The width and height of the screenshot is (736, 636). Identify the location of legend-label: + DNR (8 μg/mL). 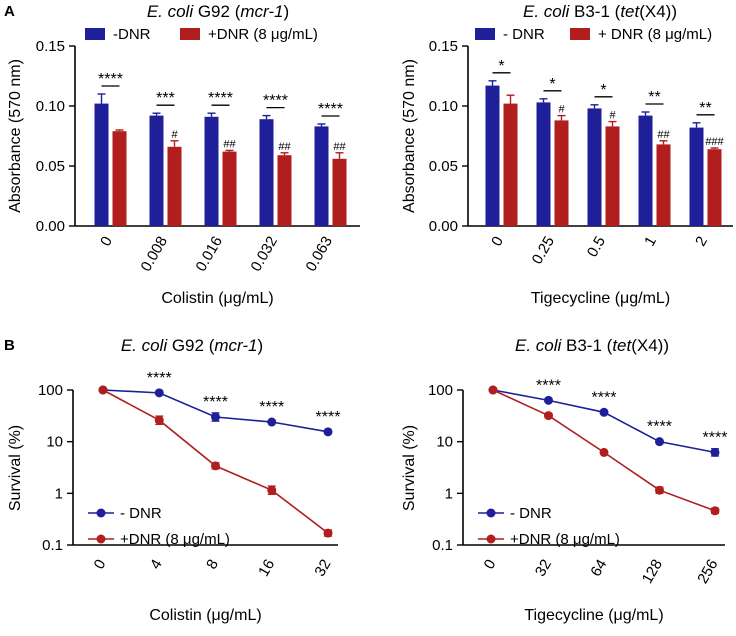
(655, 34).